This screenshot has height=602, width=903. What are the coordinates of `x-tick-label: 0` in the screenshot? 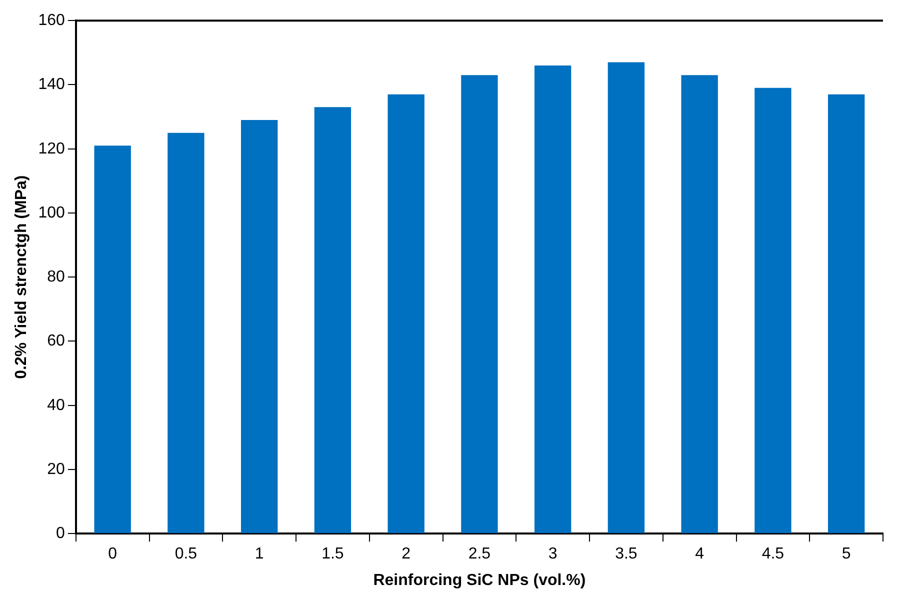 It's located at (113, 554).